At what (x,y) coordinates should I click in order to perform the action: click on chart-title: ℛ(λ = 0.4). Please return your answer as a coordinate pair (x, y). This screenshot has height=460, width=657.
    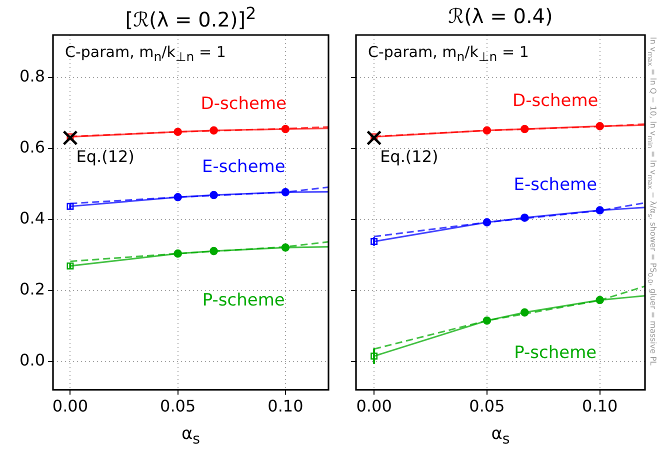
    Looking at the image, I should click on (500, 16).